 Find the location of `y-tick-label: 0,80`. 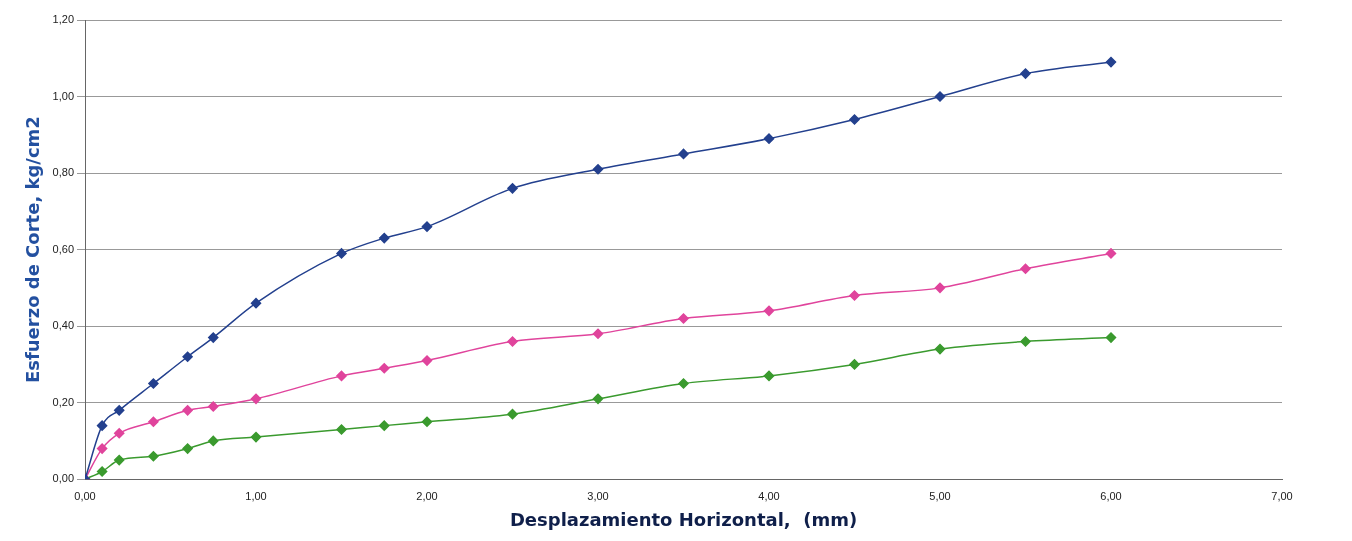

y-tick-label: 0,80 is located at coordinates (63, 172).